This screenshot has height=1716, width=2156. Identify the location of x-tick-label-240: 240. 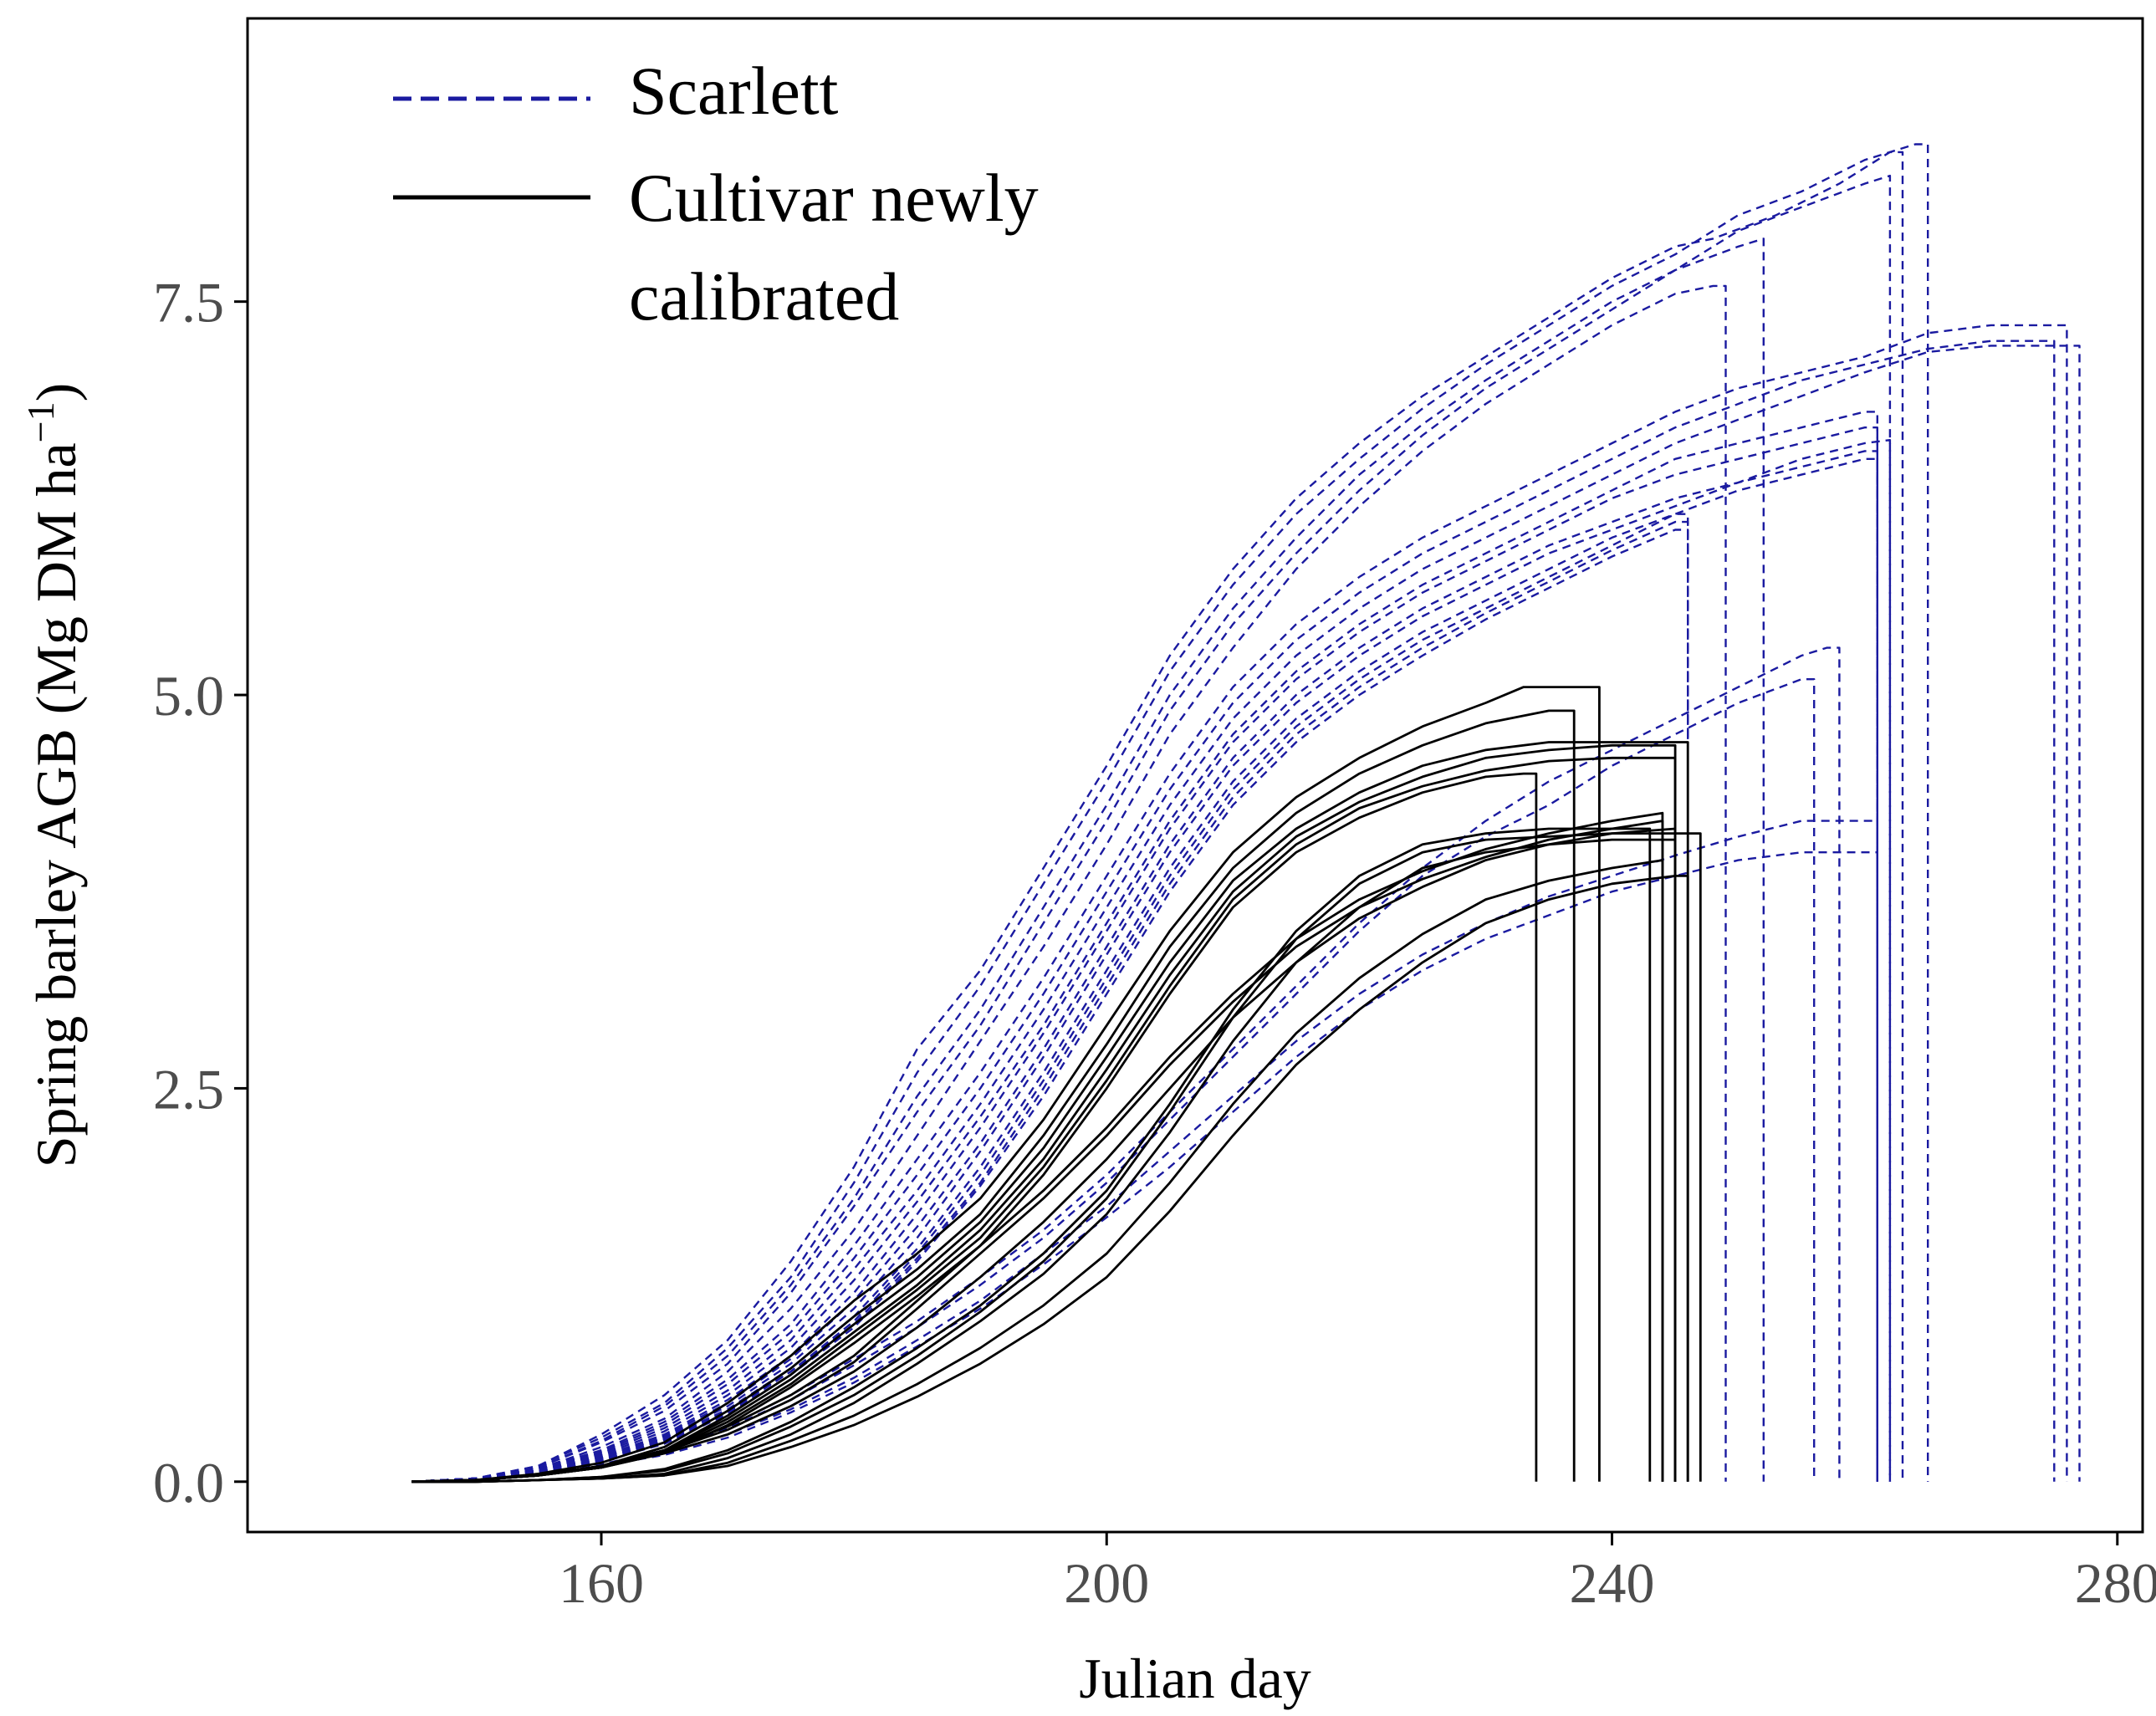
(1612, 1583).